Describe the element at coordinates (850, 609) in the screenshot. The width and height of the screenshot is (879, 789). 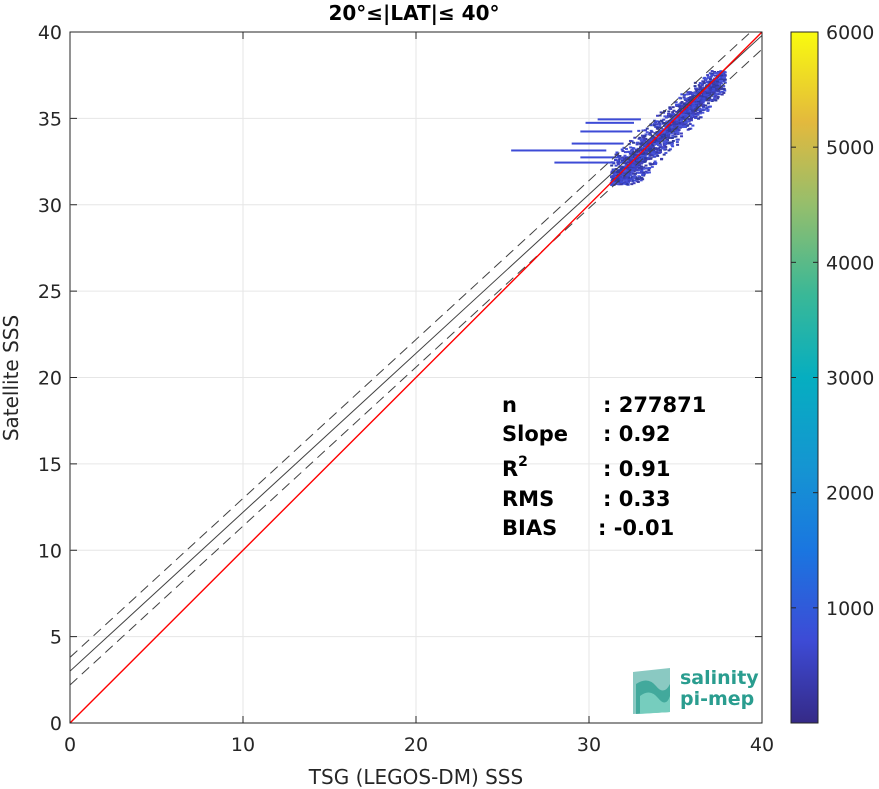
I see `colorbar-tick-label: 1000` at that location.